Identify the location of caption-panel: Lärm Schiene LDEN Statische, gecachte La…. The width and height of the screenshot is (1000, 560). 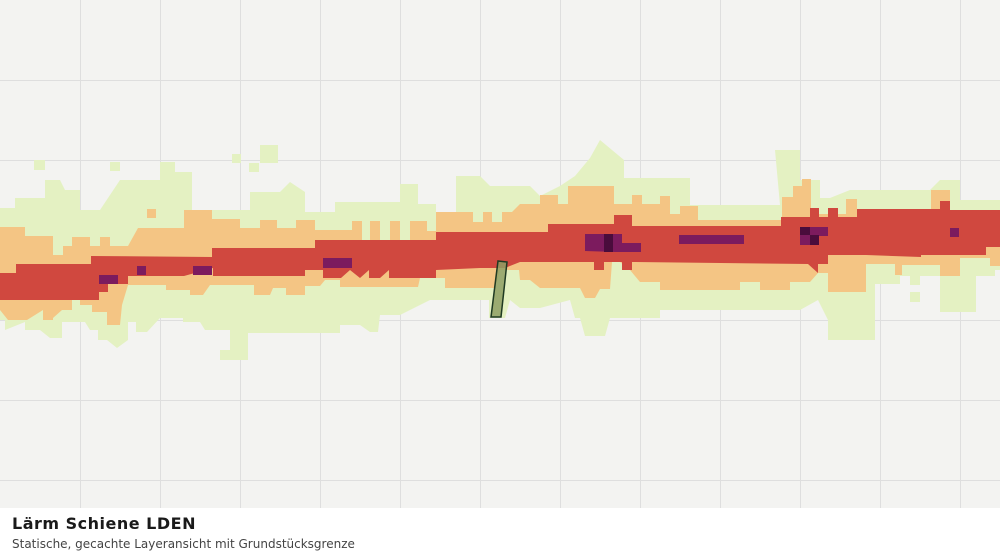
(500, 534).